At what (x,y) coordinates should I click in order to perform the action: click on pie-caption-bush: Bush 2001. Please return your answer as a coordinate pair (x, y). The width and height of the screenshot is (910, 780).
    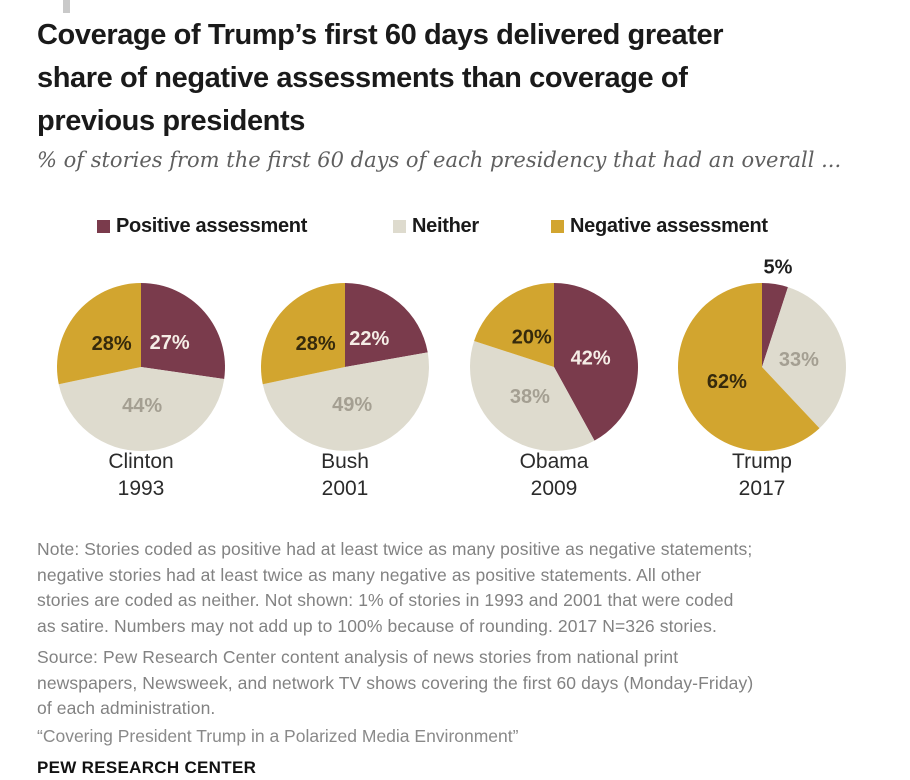
    Looking at the image, I should click on (345, 475).